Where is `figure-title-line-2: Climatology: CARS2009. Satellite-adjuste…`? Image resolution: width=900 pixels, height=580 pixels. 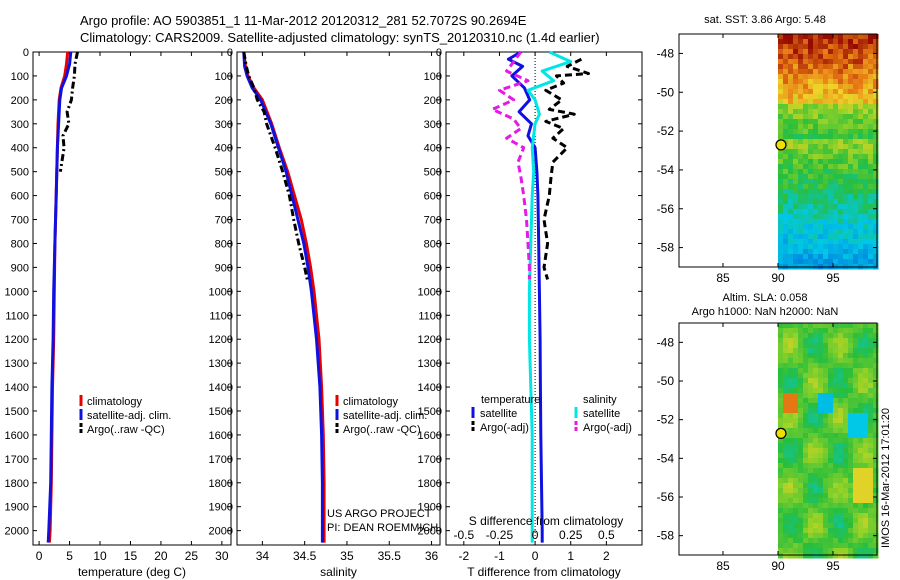
figure-title-line-2: Climatology: CARS2009. Satellite-adjuste… is located at coordinates (340, 37).